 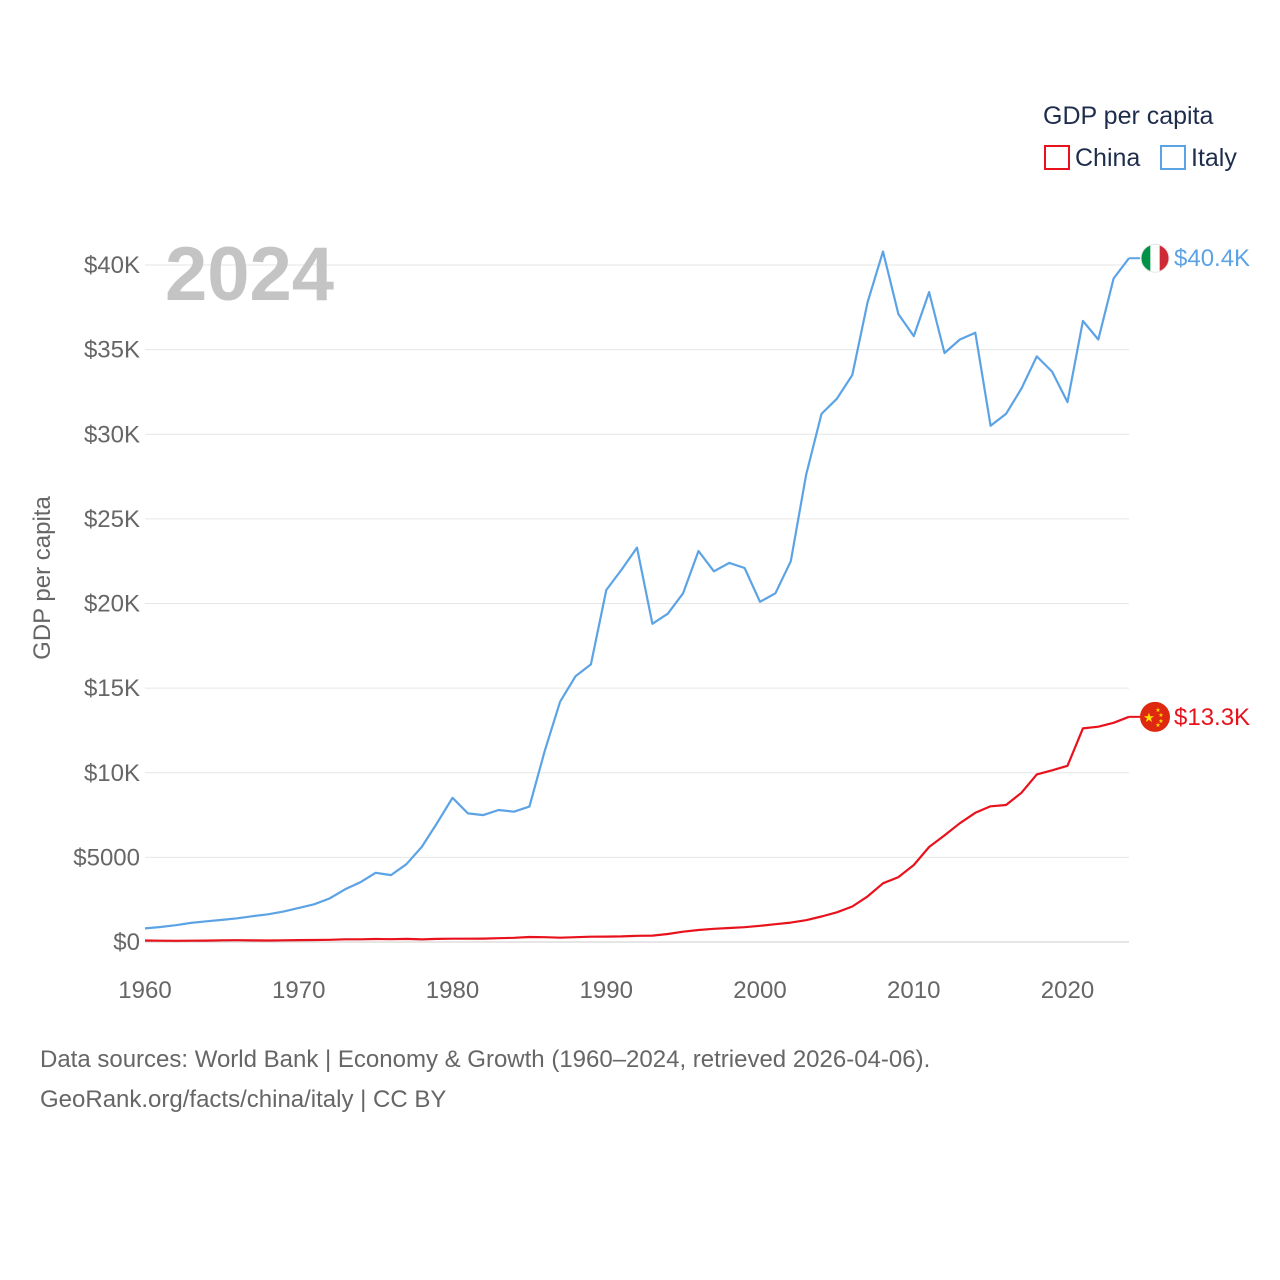 I want to click on x-tick-label: 1960, so click(x=144, y=990).